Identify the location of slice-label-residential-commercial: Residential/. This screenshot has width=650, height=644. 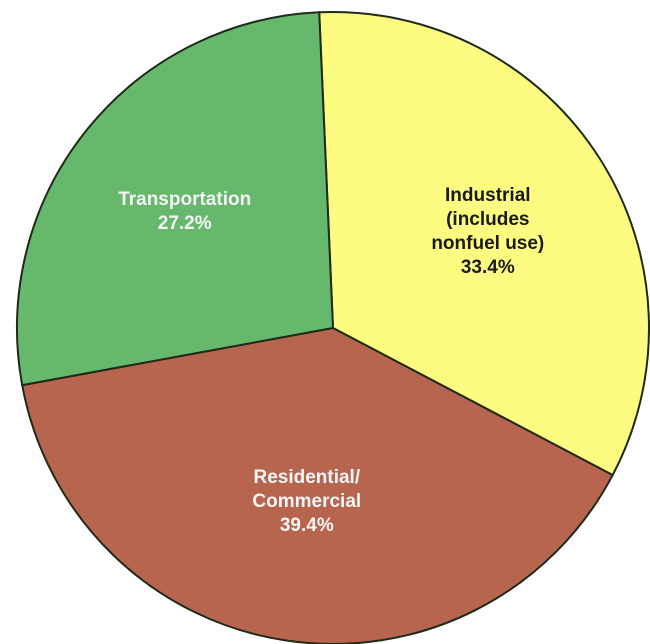
(306, 477).